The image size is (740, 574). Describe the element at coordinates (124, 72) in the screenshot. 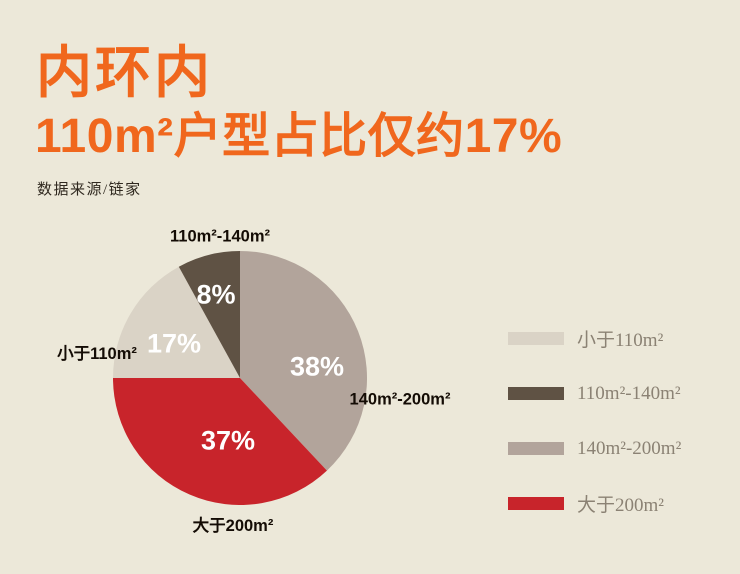

I see `page-title: 内环内` at that location.